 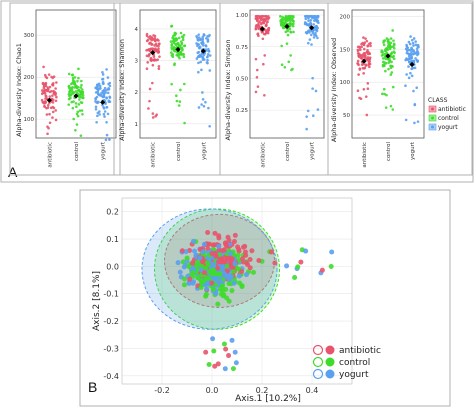 What do you see at coordinates (346, 362) in the screenshot?
I see `pcoa-legend: antibiotic control yogurt` at bounding box center [346, 362].